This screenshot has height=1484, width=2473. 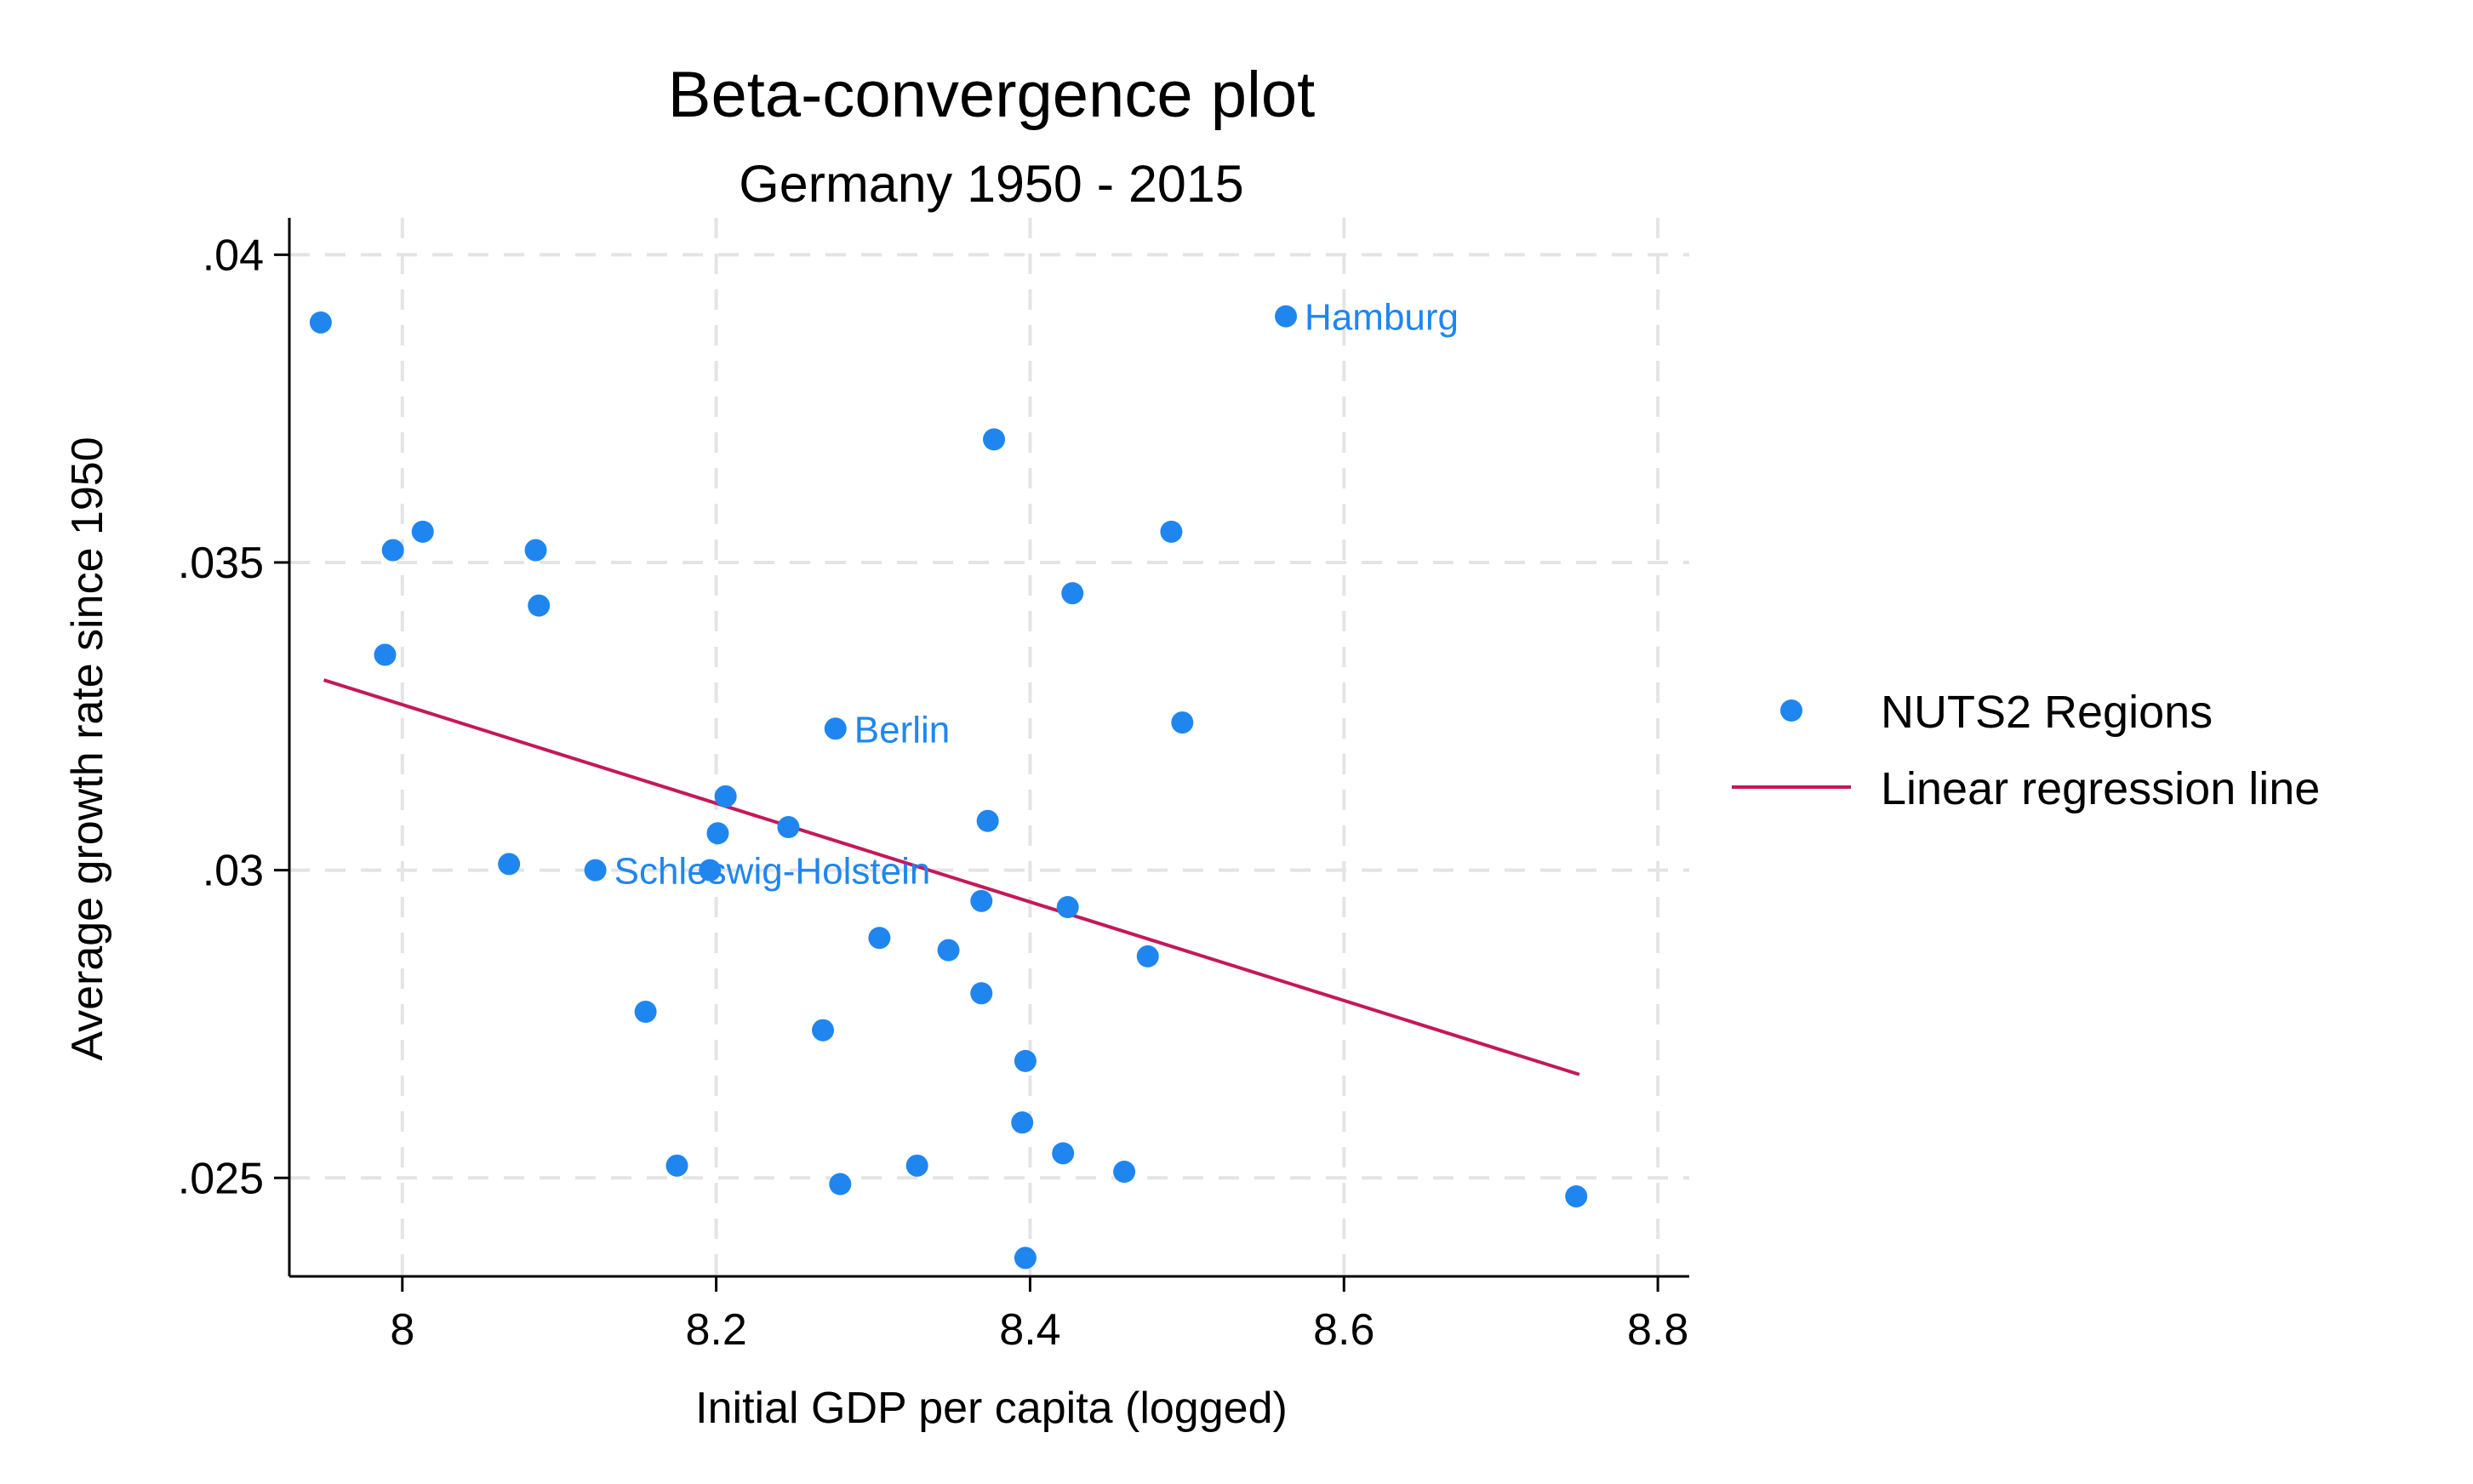 What do you see at coordinates (1791, 710) in the screenshot?
I see `legend-marker-points` at bounding box center [1791, 710].